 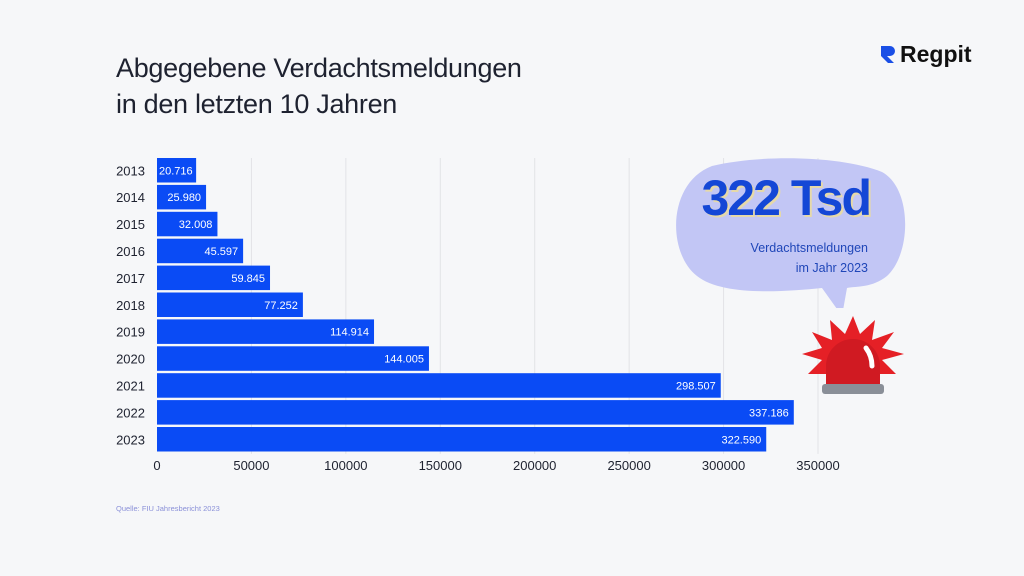 I want to click on x-tick-label: 0, so click(x=156, y=465).